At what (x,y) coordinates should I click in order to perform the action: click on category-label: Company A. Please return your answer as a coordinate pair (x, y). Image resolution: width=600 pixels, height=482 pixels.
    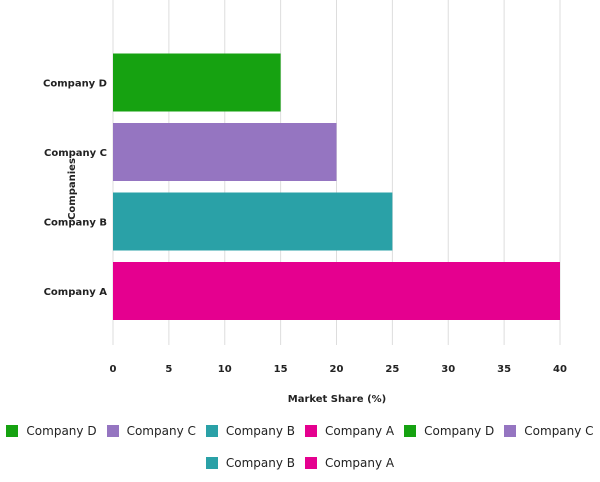
    Looking at the image, I should click on (76, 292).